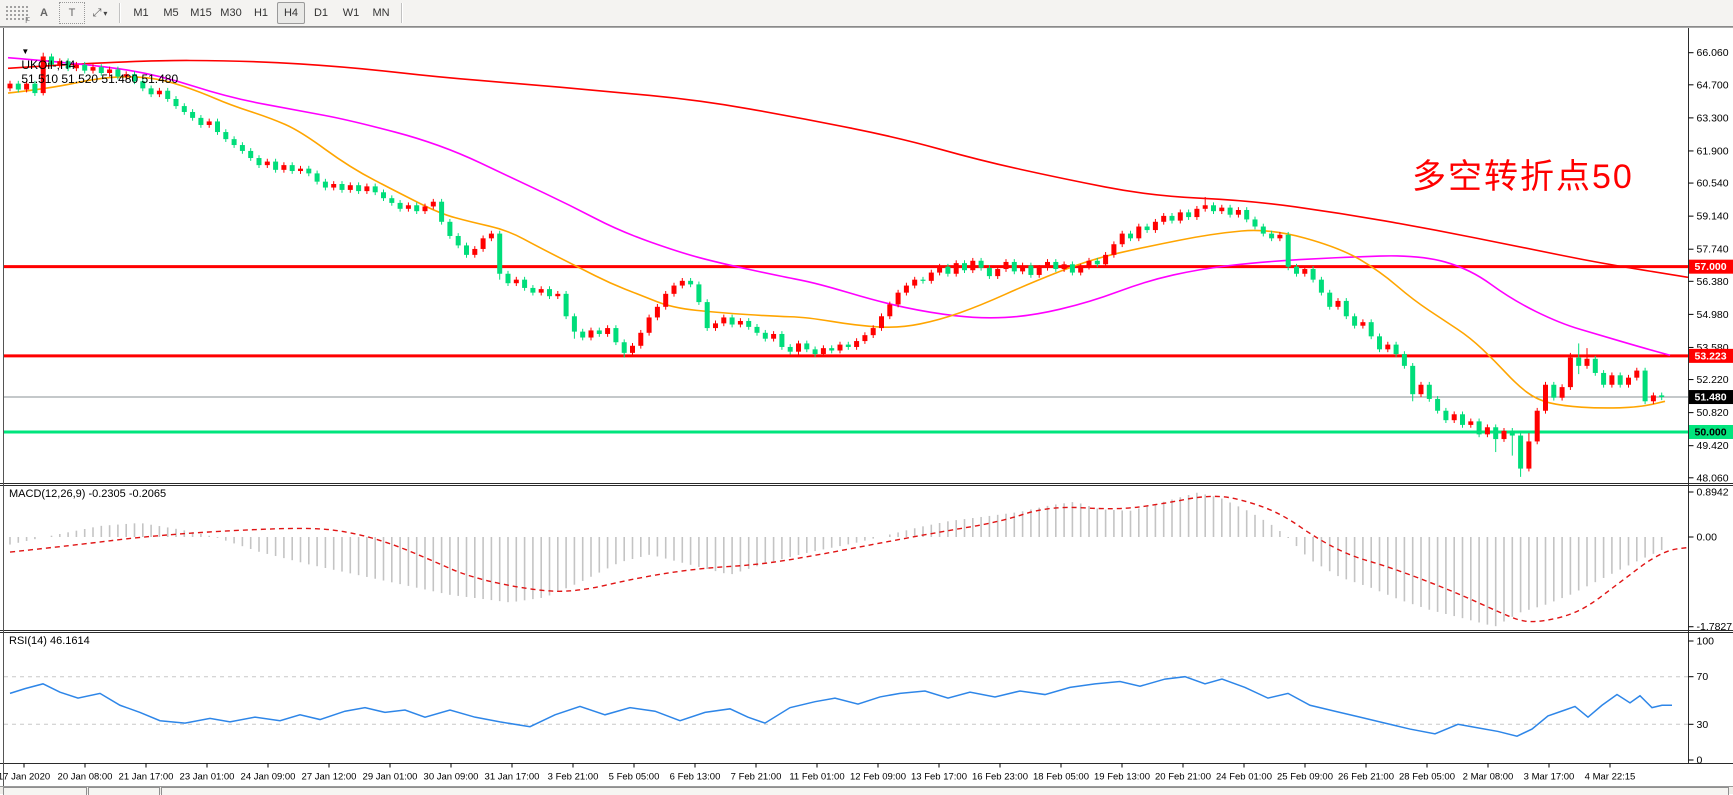 This screenshot has height=795, width=1733. I want to click on svg-text: 56.380, so click(1713, 282).